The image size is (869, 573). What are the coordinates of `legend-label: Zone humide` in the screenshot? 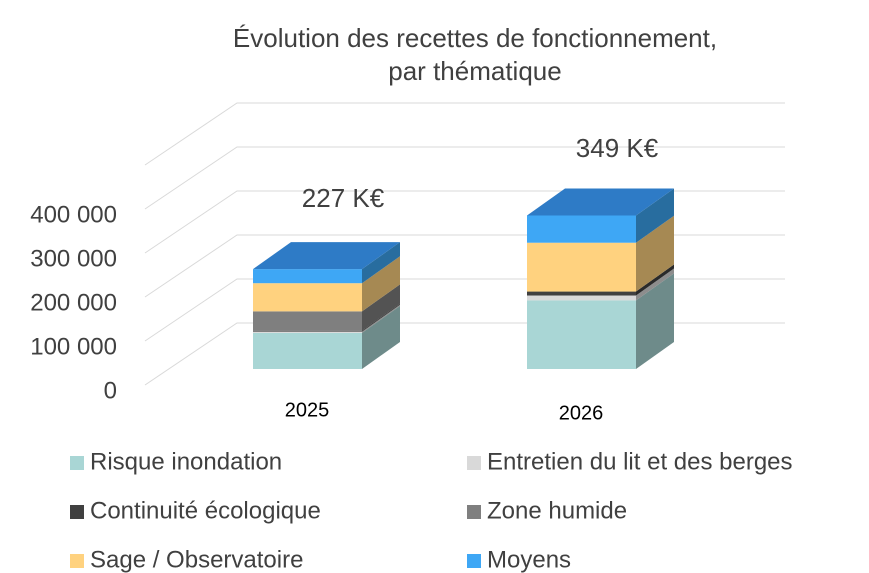 It's located at (557, 510).